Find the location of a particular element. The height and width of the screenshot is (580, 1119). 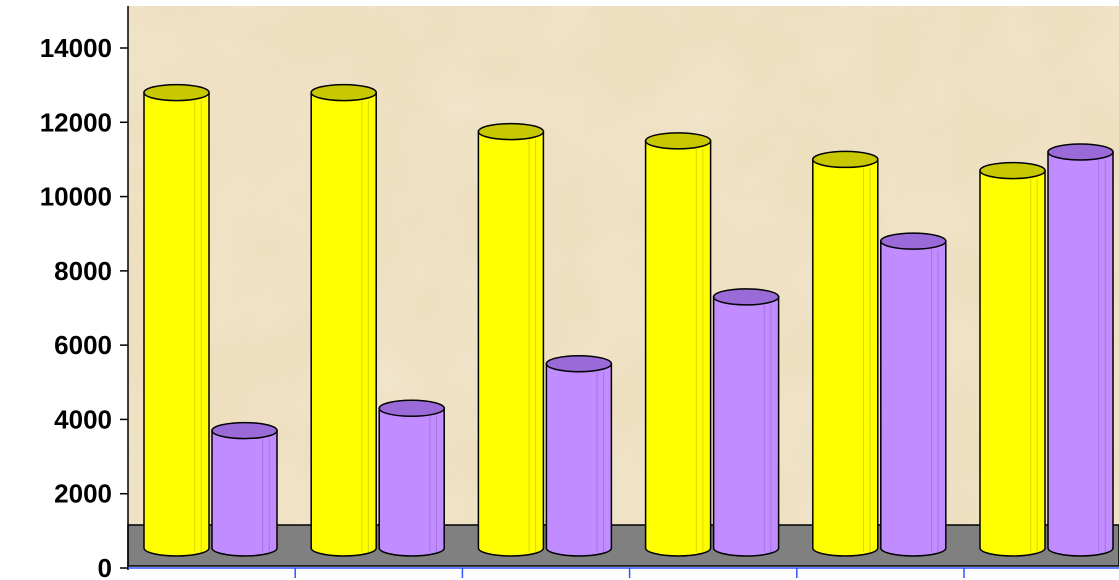

floor is located at coordinates (623, 545).